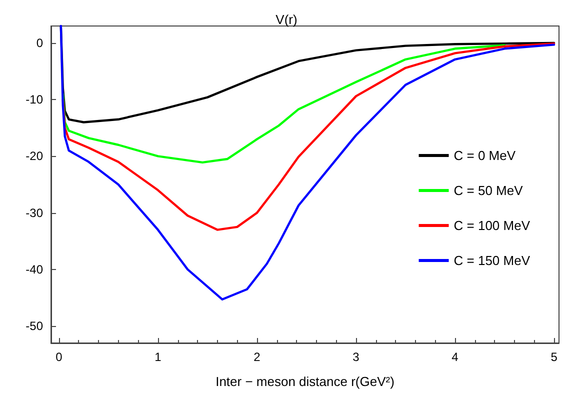  I want to click on x-tick-label: 4, so click(455, 357).